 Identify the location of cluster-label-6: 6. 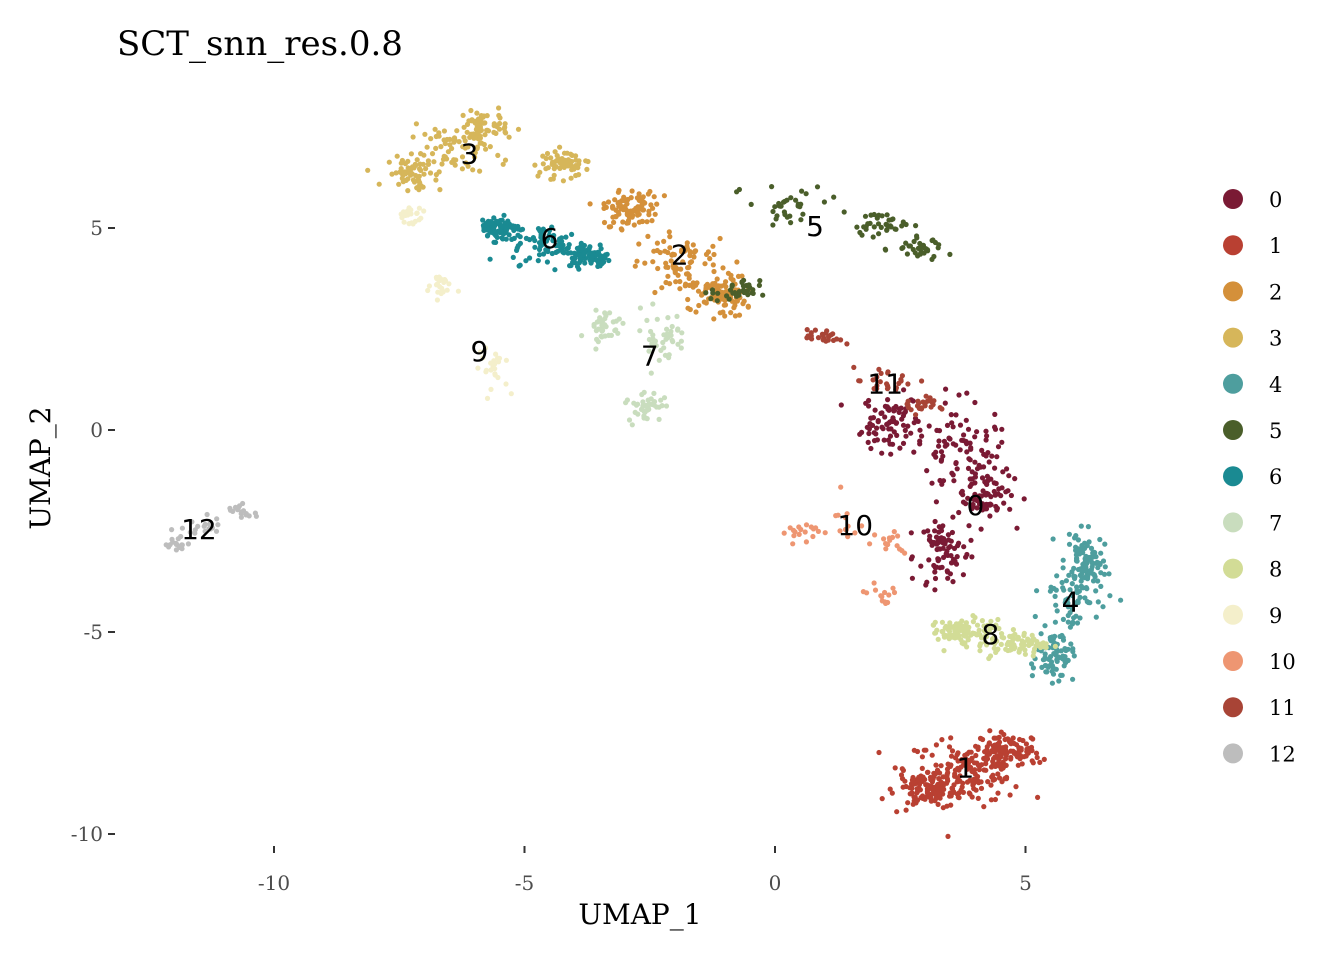
(550, 238).